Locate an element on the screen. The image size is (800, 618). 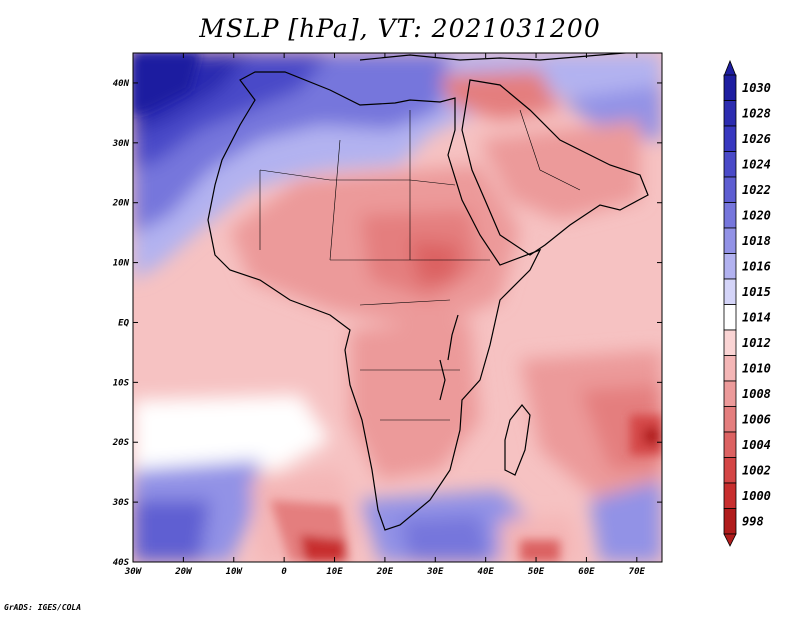
x-tick-label: 10E is located at coordinates (334, 572).